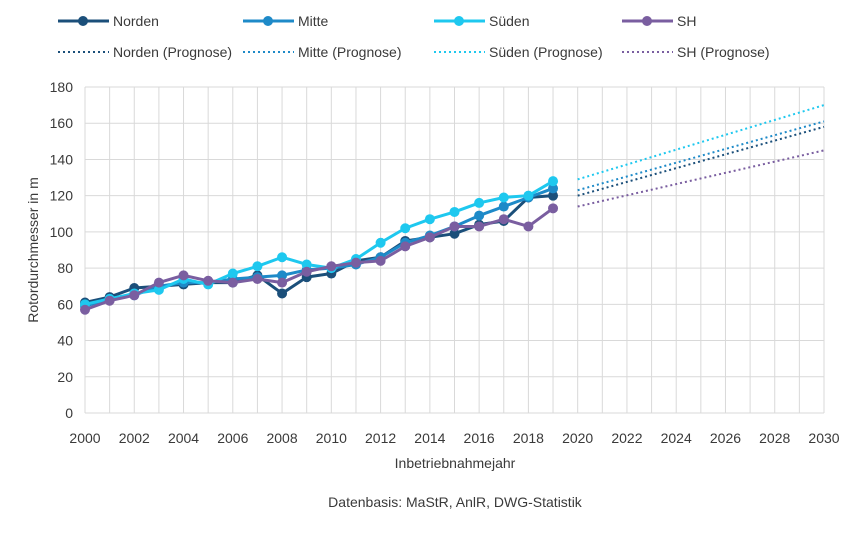 The width and height of the screenshot is (859, 533). What do you see at coordinates (33, 250) in the screenshot?
I see `y-axis-label: Rotordurchmesser in m` at bounding box center [33, 250].